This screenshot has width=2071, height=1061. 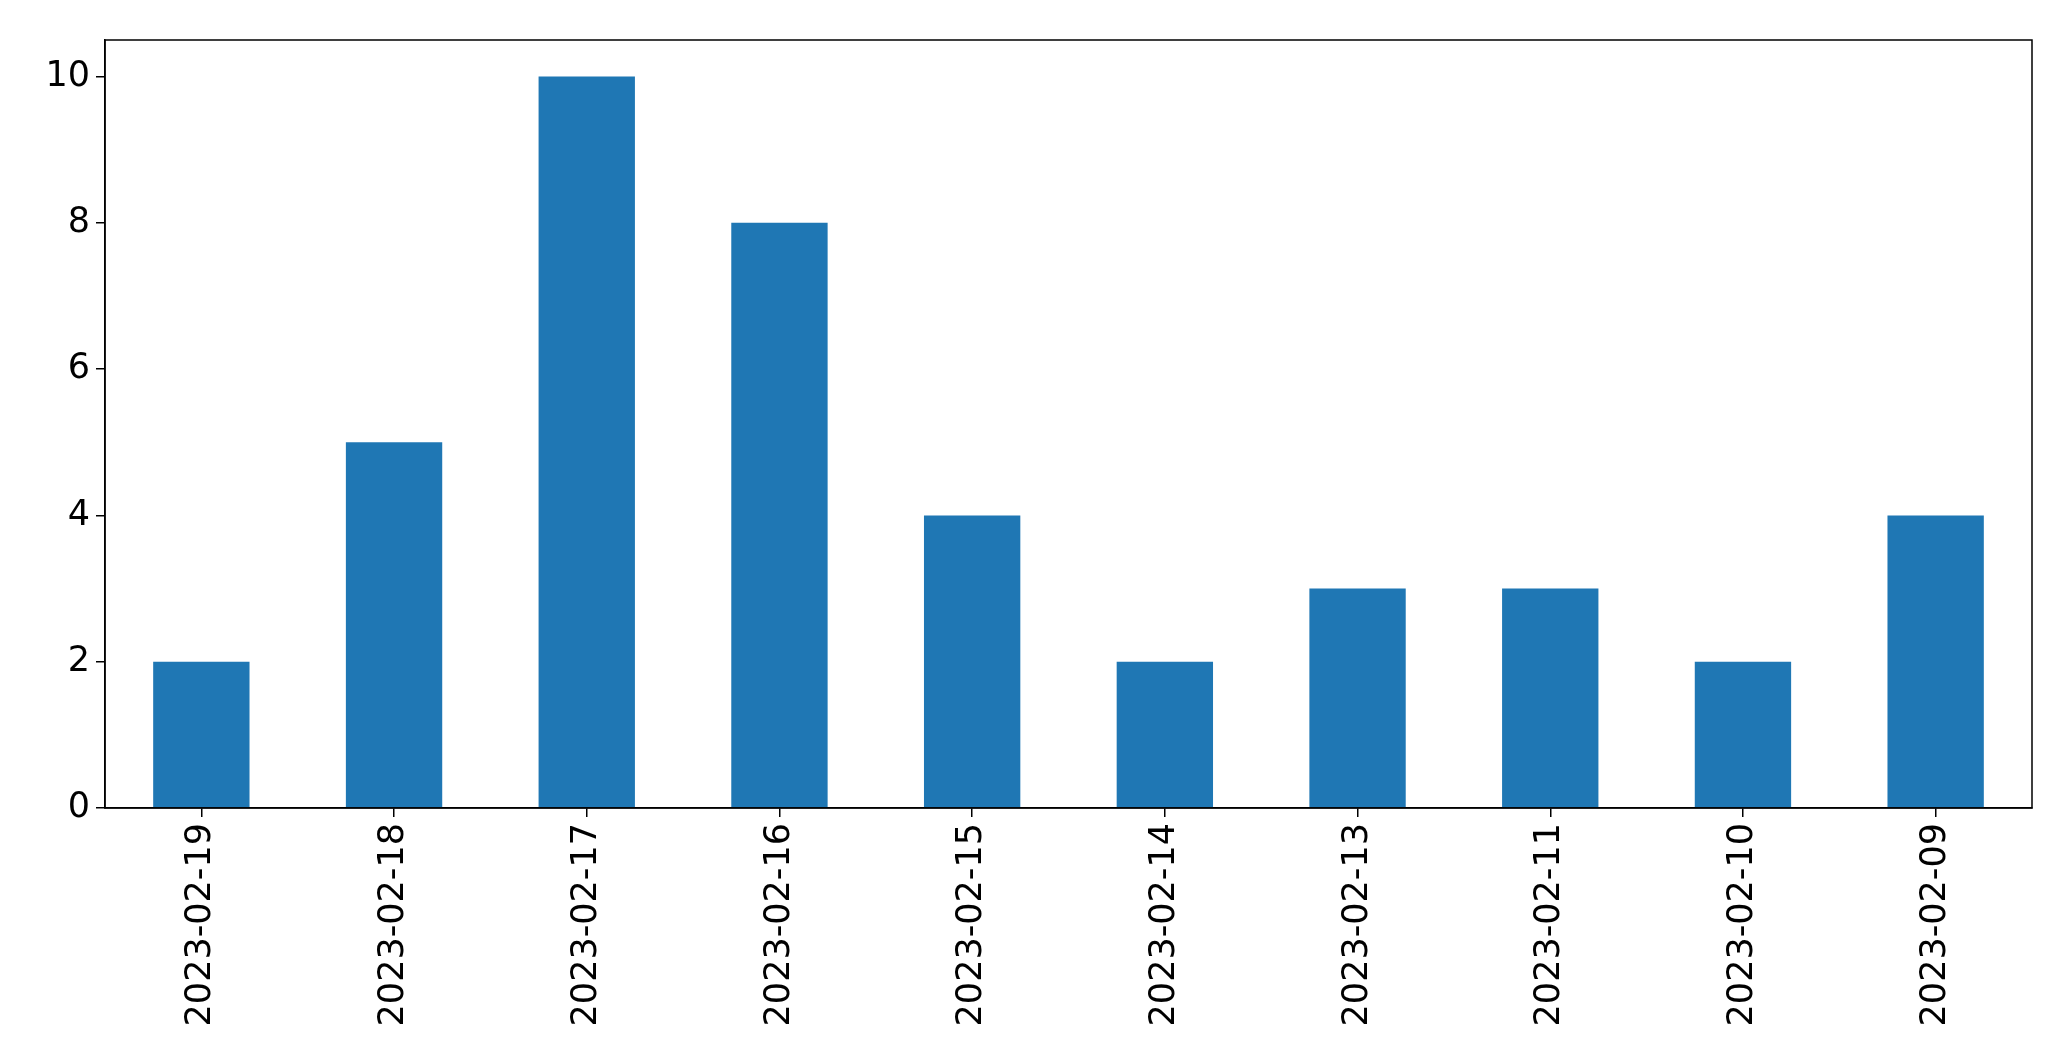 I want to click on y-tick-label: 6, so click(x=78, y=366).